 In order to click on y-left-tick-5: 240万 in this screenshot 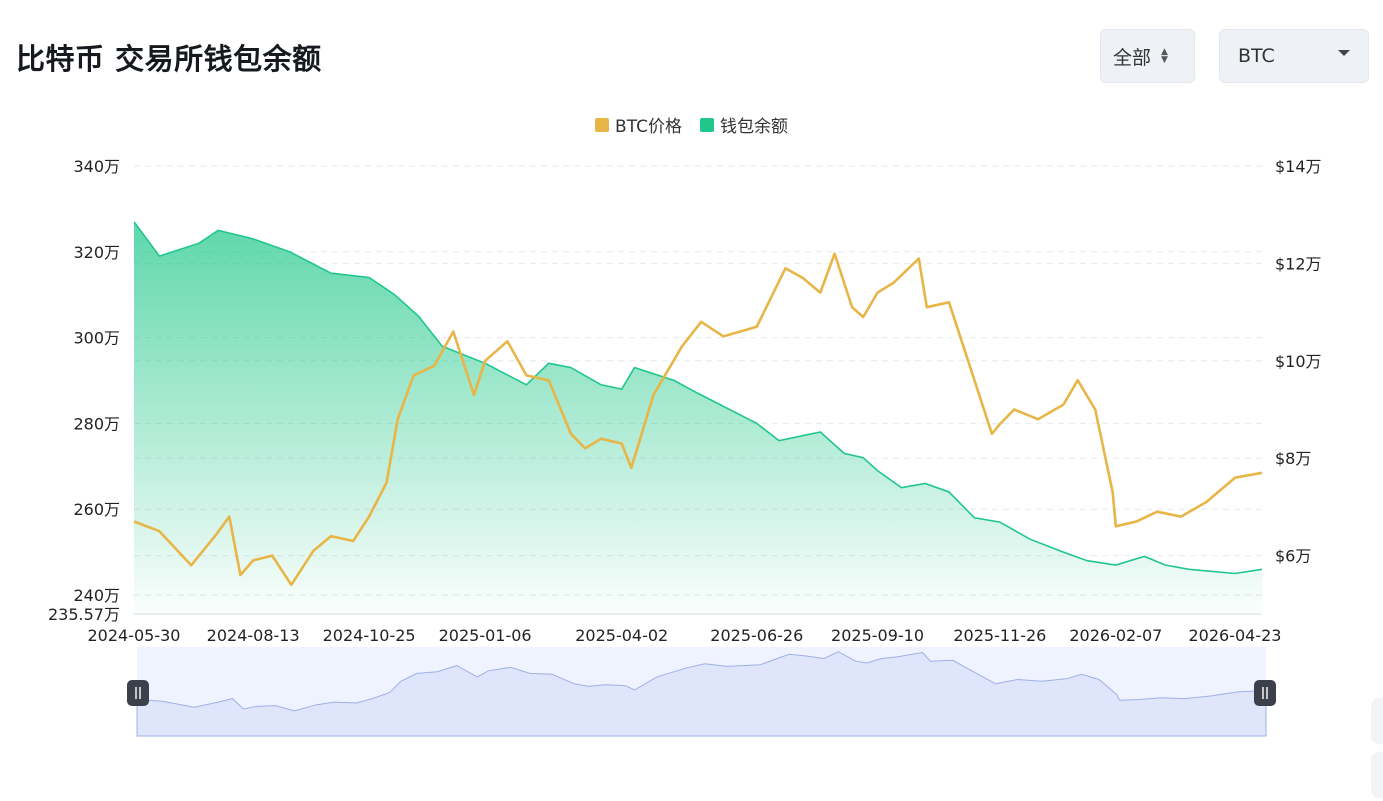, I will do `click(96, 595)`.